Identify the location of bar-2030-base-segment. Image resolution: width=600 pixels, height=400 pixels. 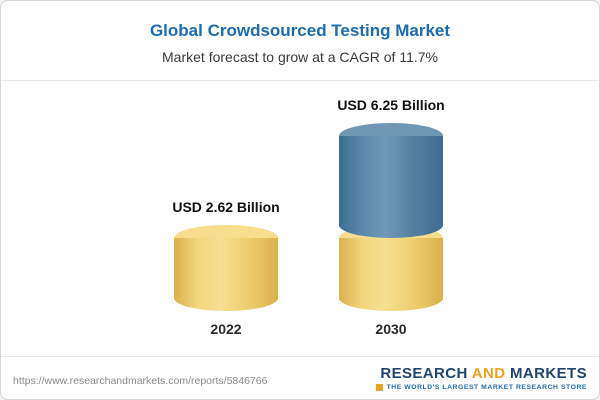
(391, 268).